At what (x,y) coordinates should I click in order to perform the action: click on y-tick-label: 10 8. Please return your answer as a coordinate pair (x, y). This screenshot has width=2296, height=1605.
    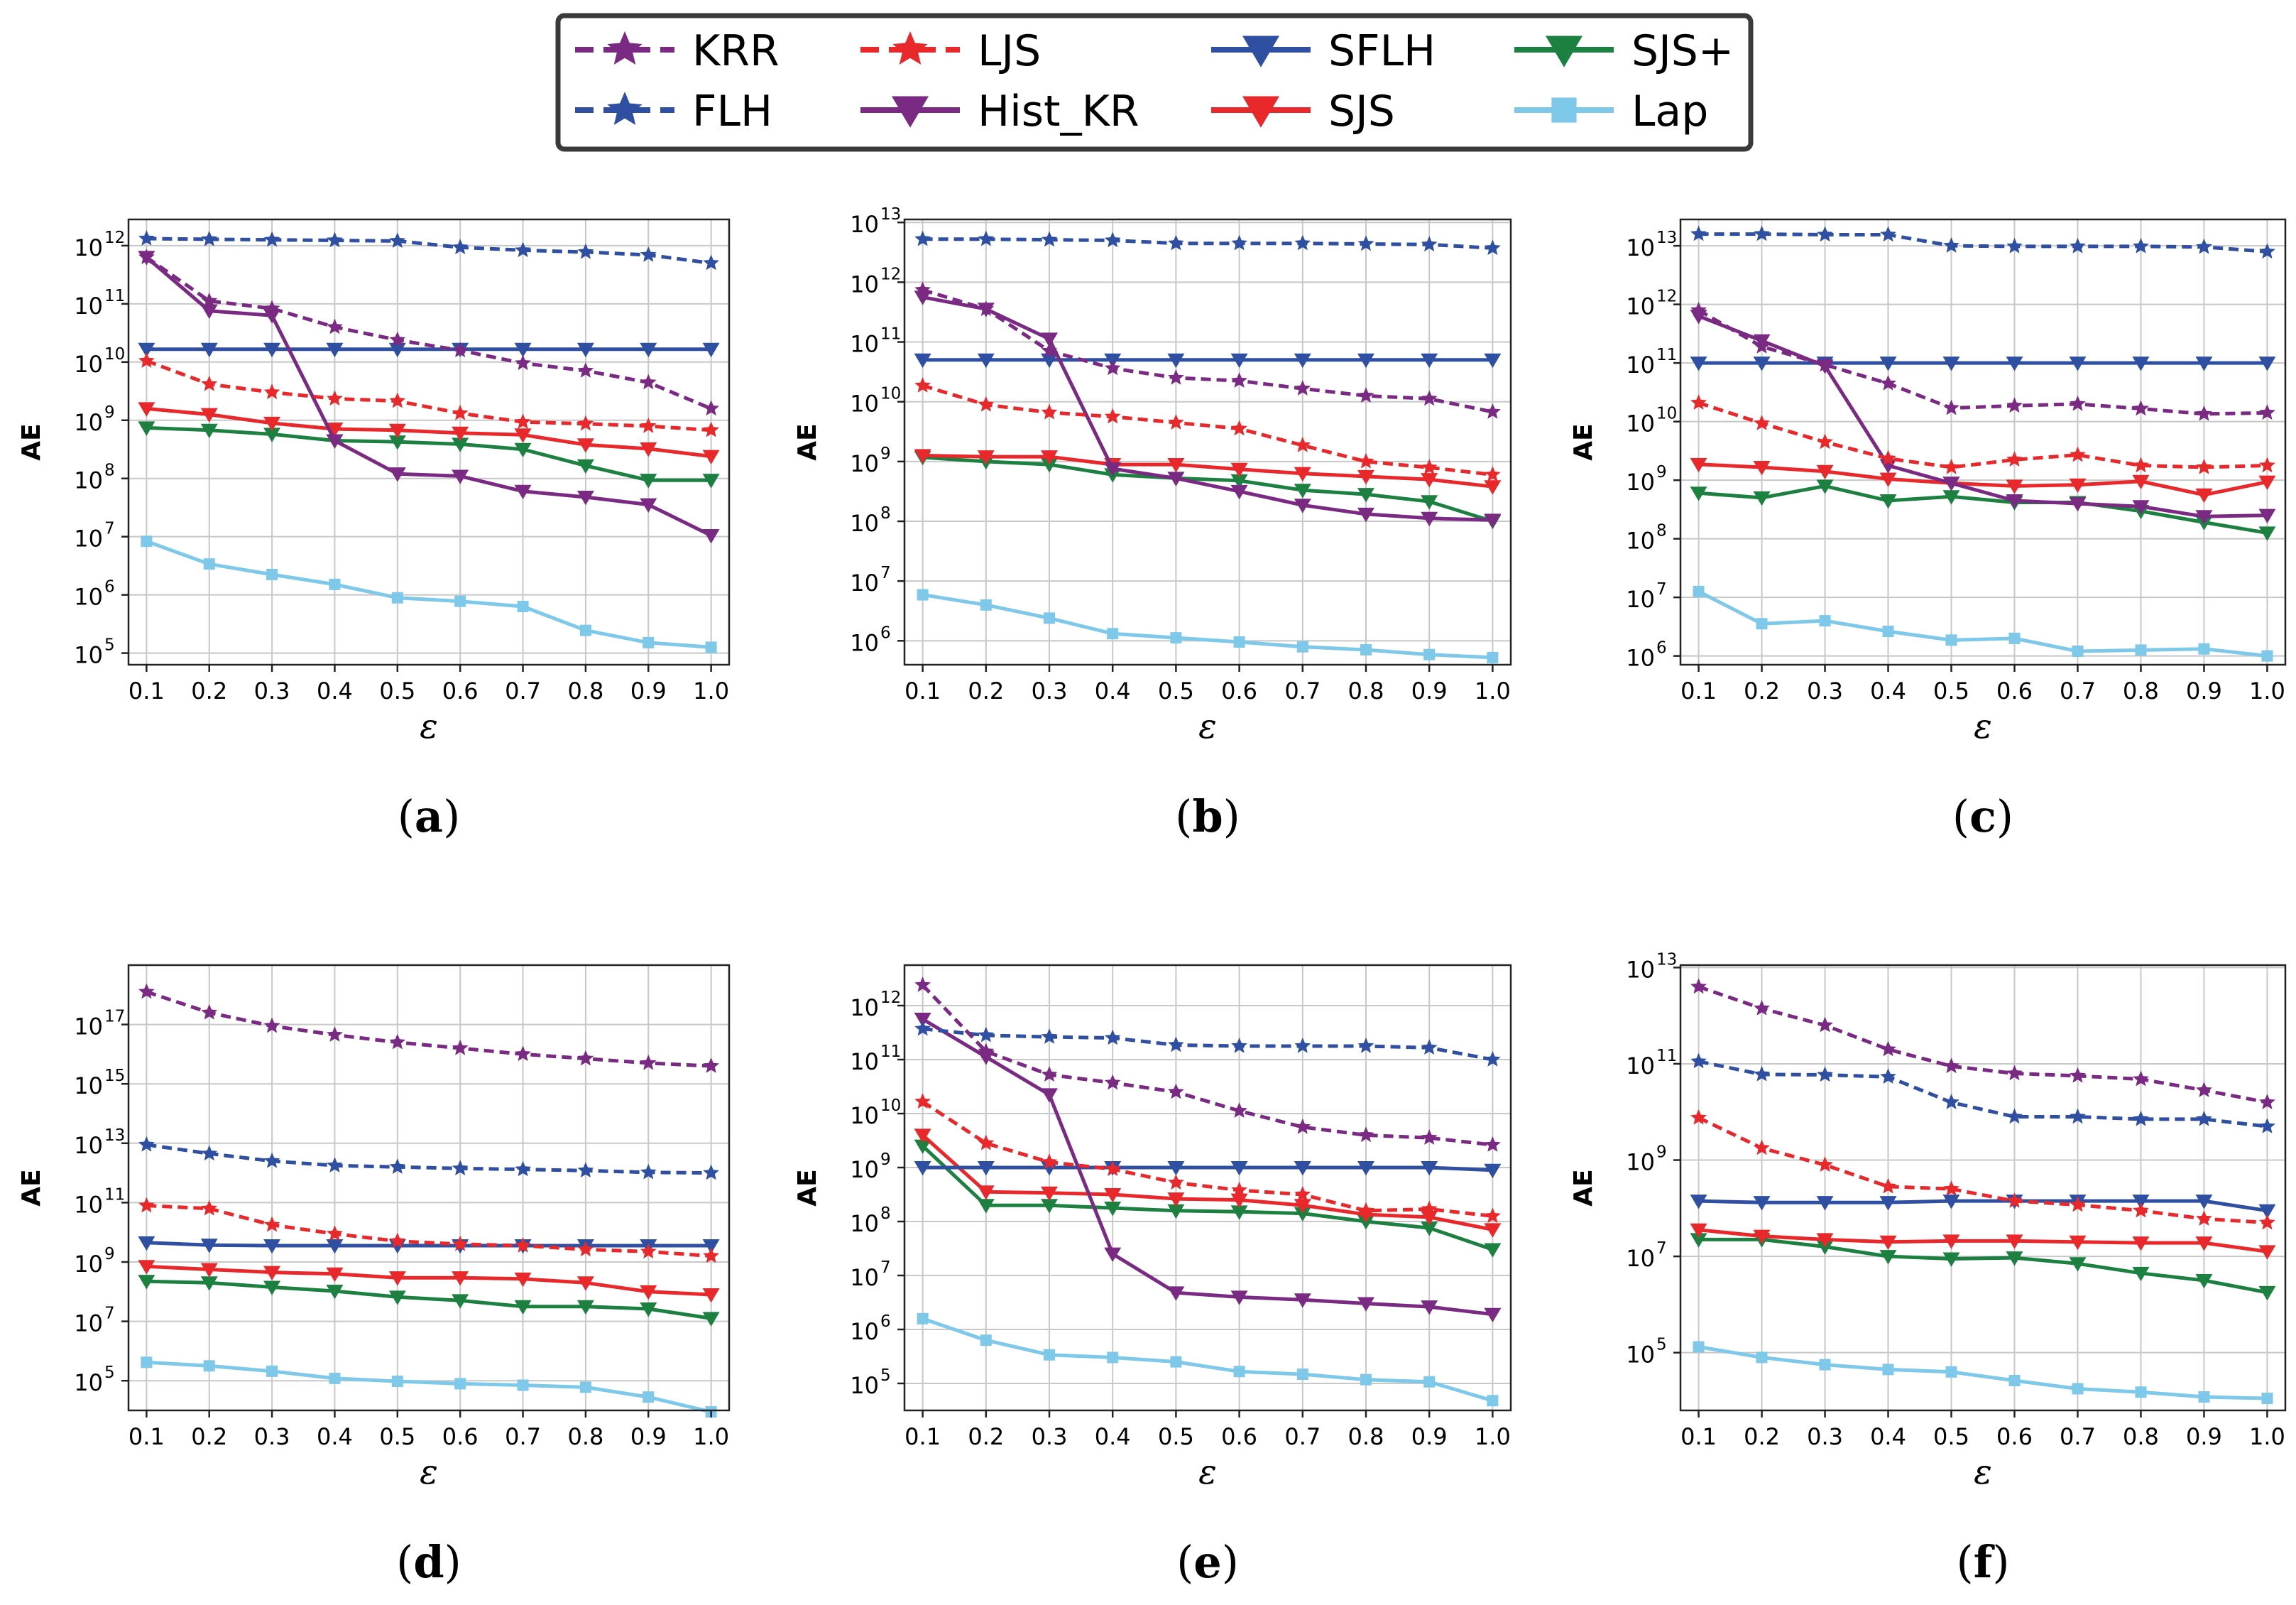
    Looking at the image, I should click on (94, 478).